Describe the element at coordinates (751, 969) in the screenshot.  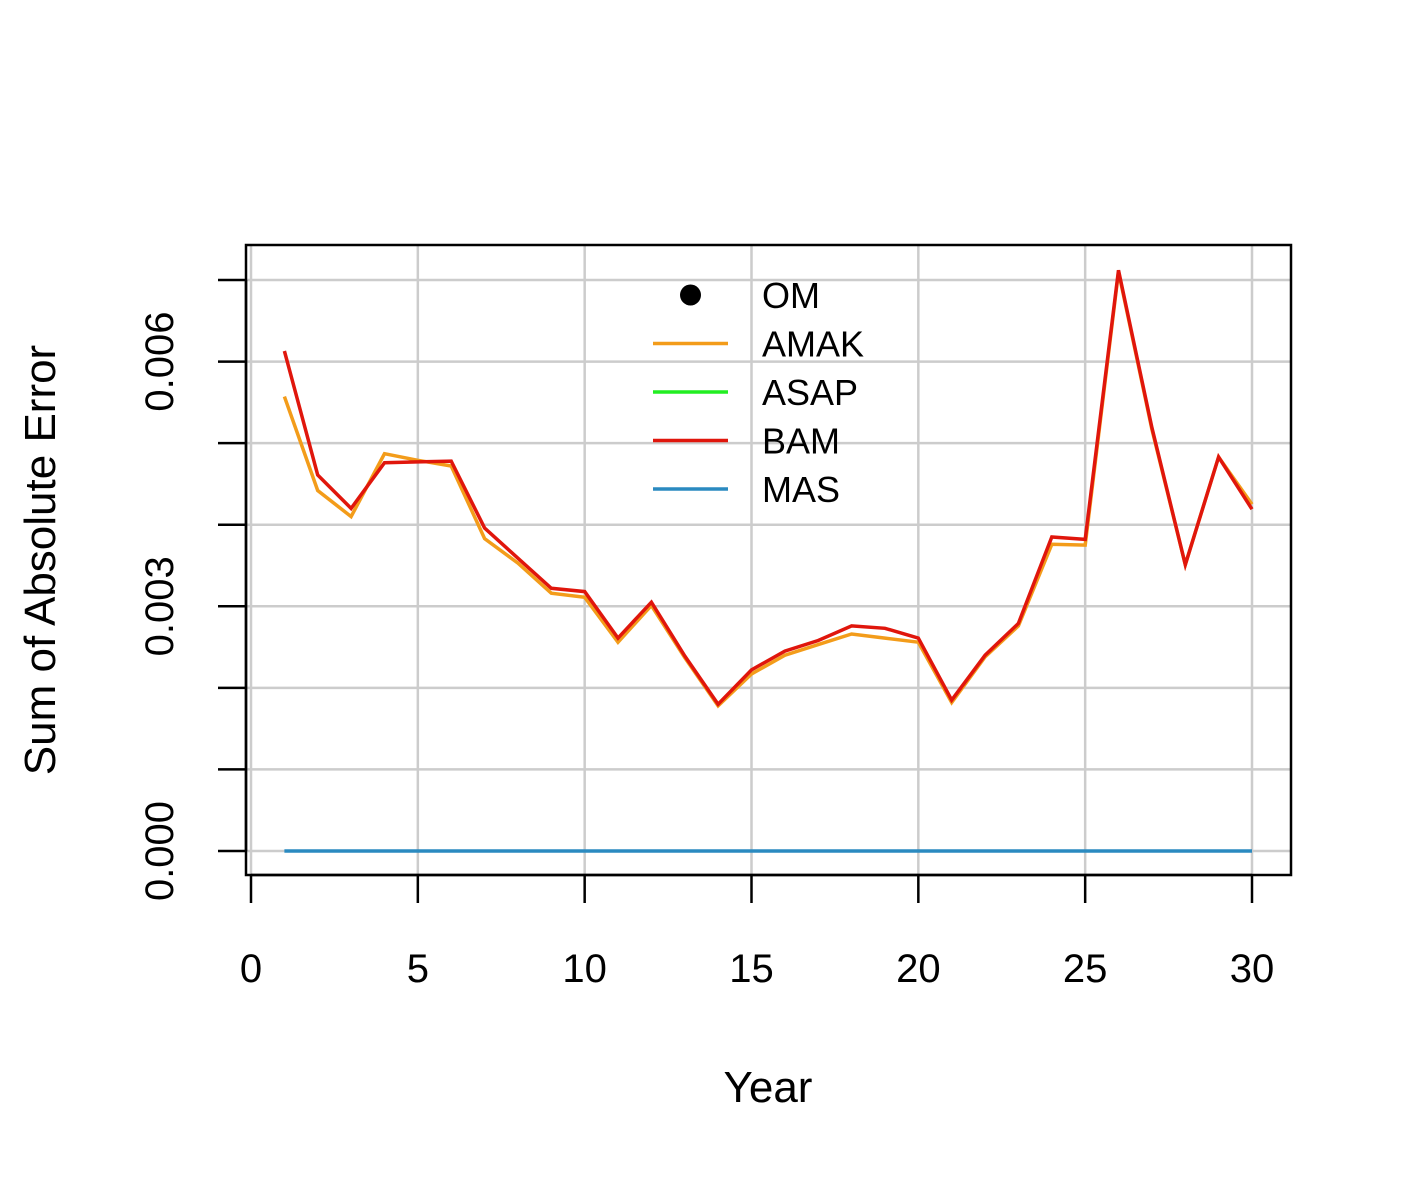
I see `x-tick-label: 15` at that location.